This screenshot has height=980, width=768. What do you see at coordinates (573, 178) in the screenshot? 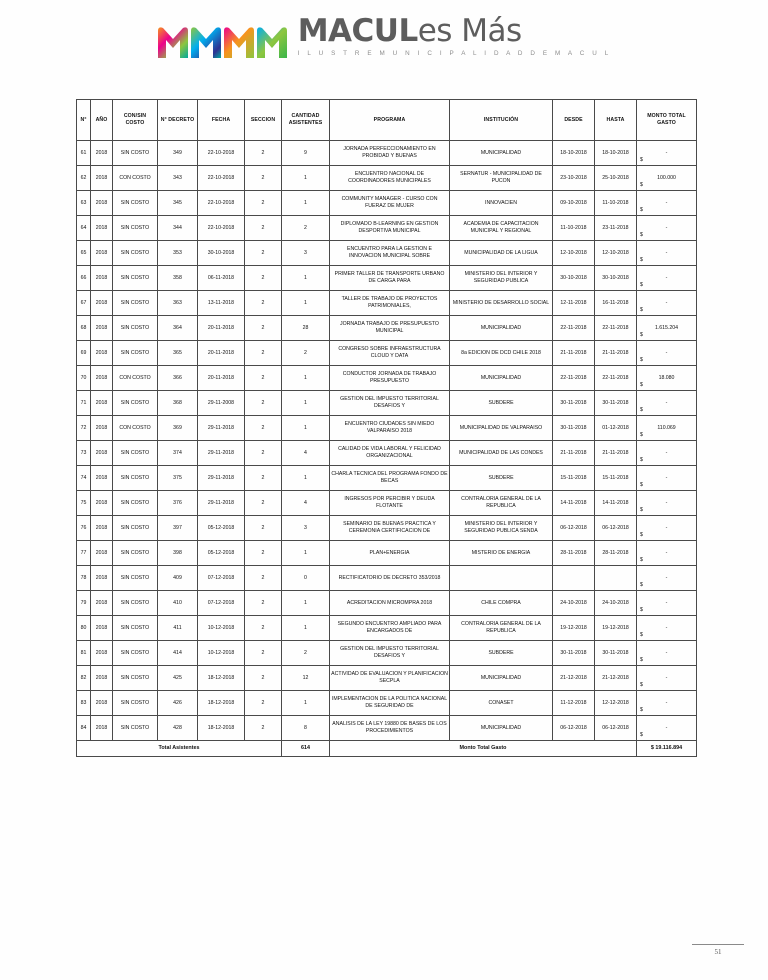
I see `cell-desde: 23-10-2018` at bounding box center [573, 178].